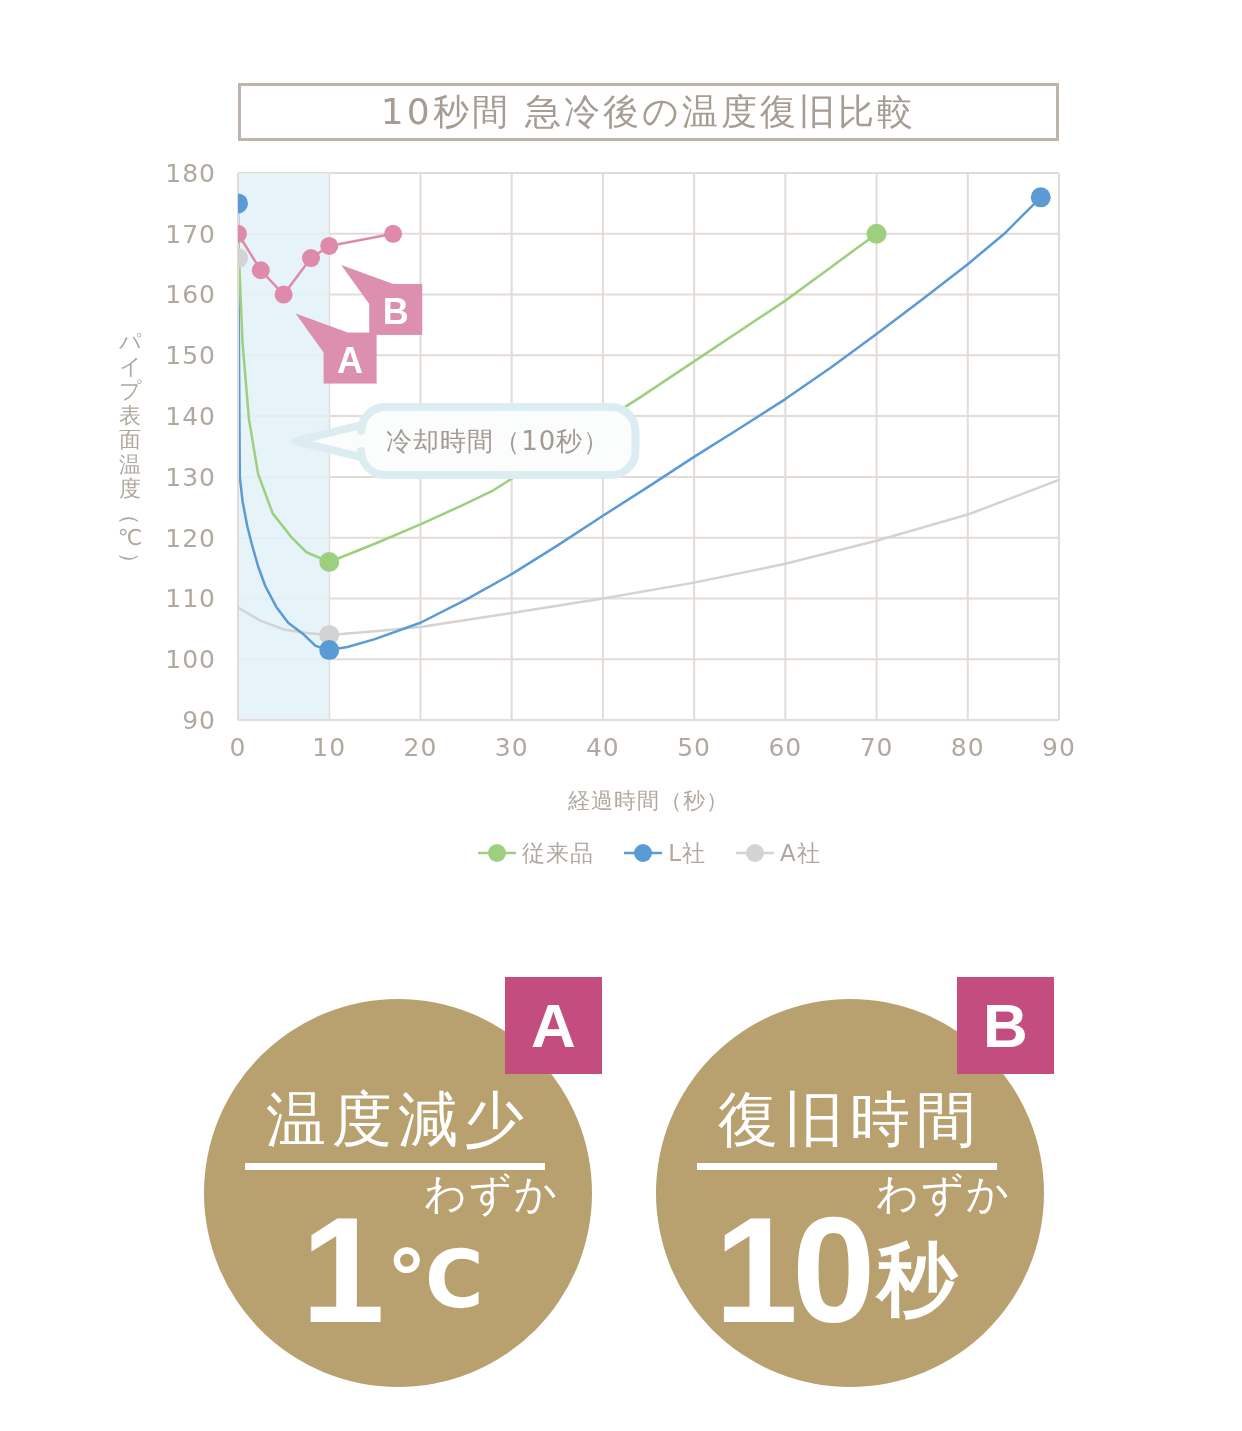  What do you see at coordinates (395, 311) in the screenshot?
I see `annotation: B` at bounding box center [395, 311].